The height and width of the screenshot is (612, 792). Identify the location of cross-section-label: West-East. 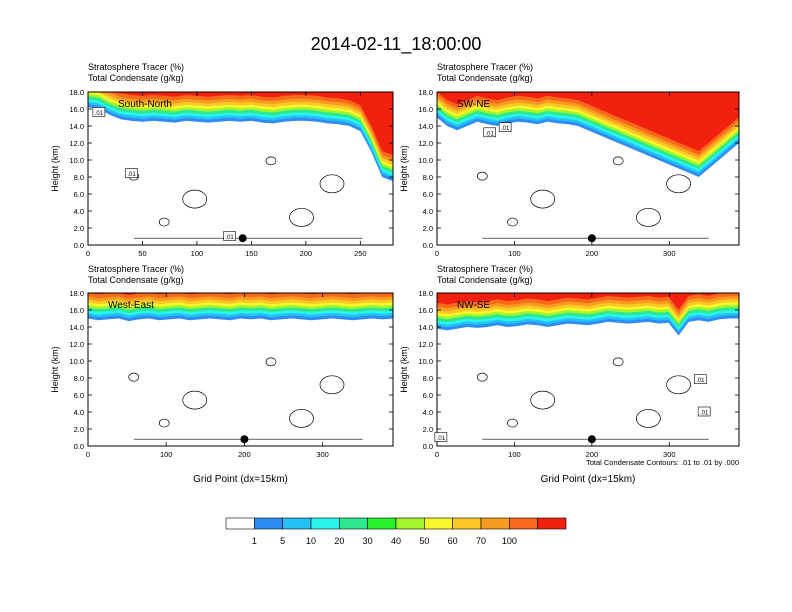
(131, 305).